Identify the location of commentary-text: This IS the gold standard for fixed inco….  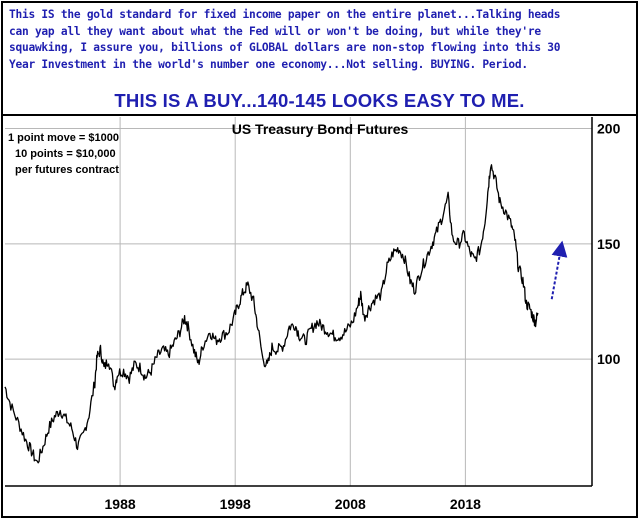
(321, 40).